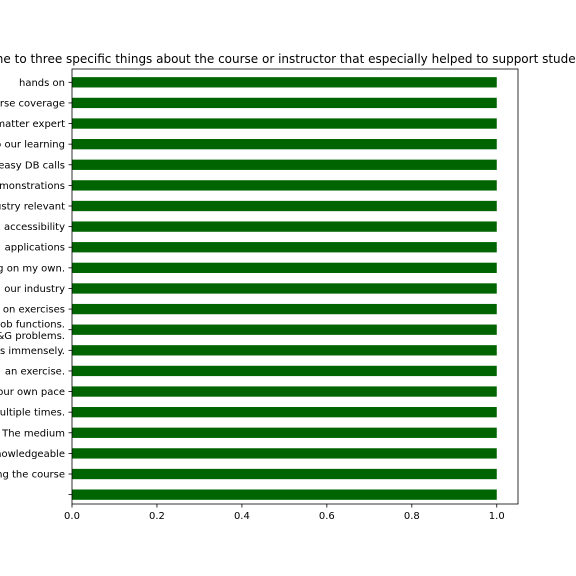  What do you see at coordinates (32, 145) in the screenshot?
I see `y-tick-label: to our learning` at bounding box center [32, 145].